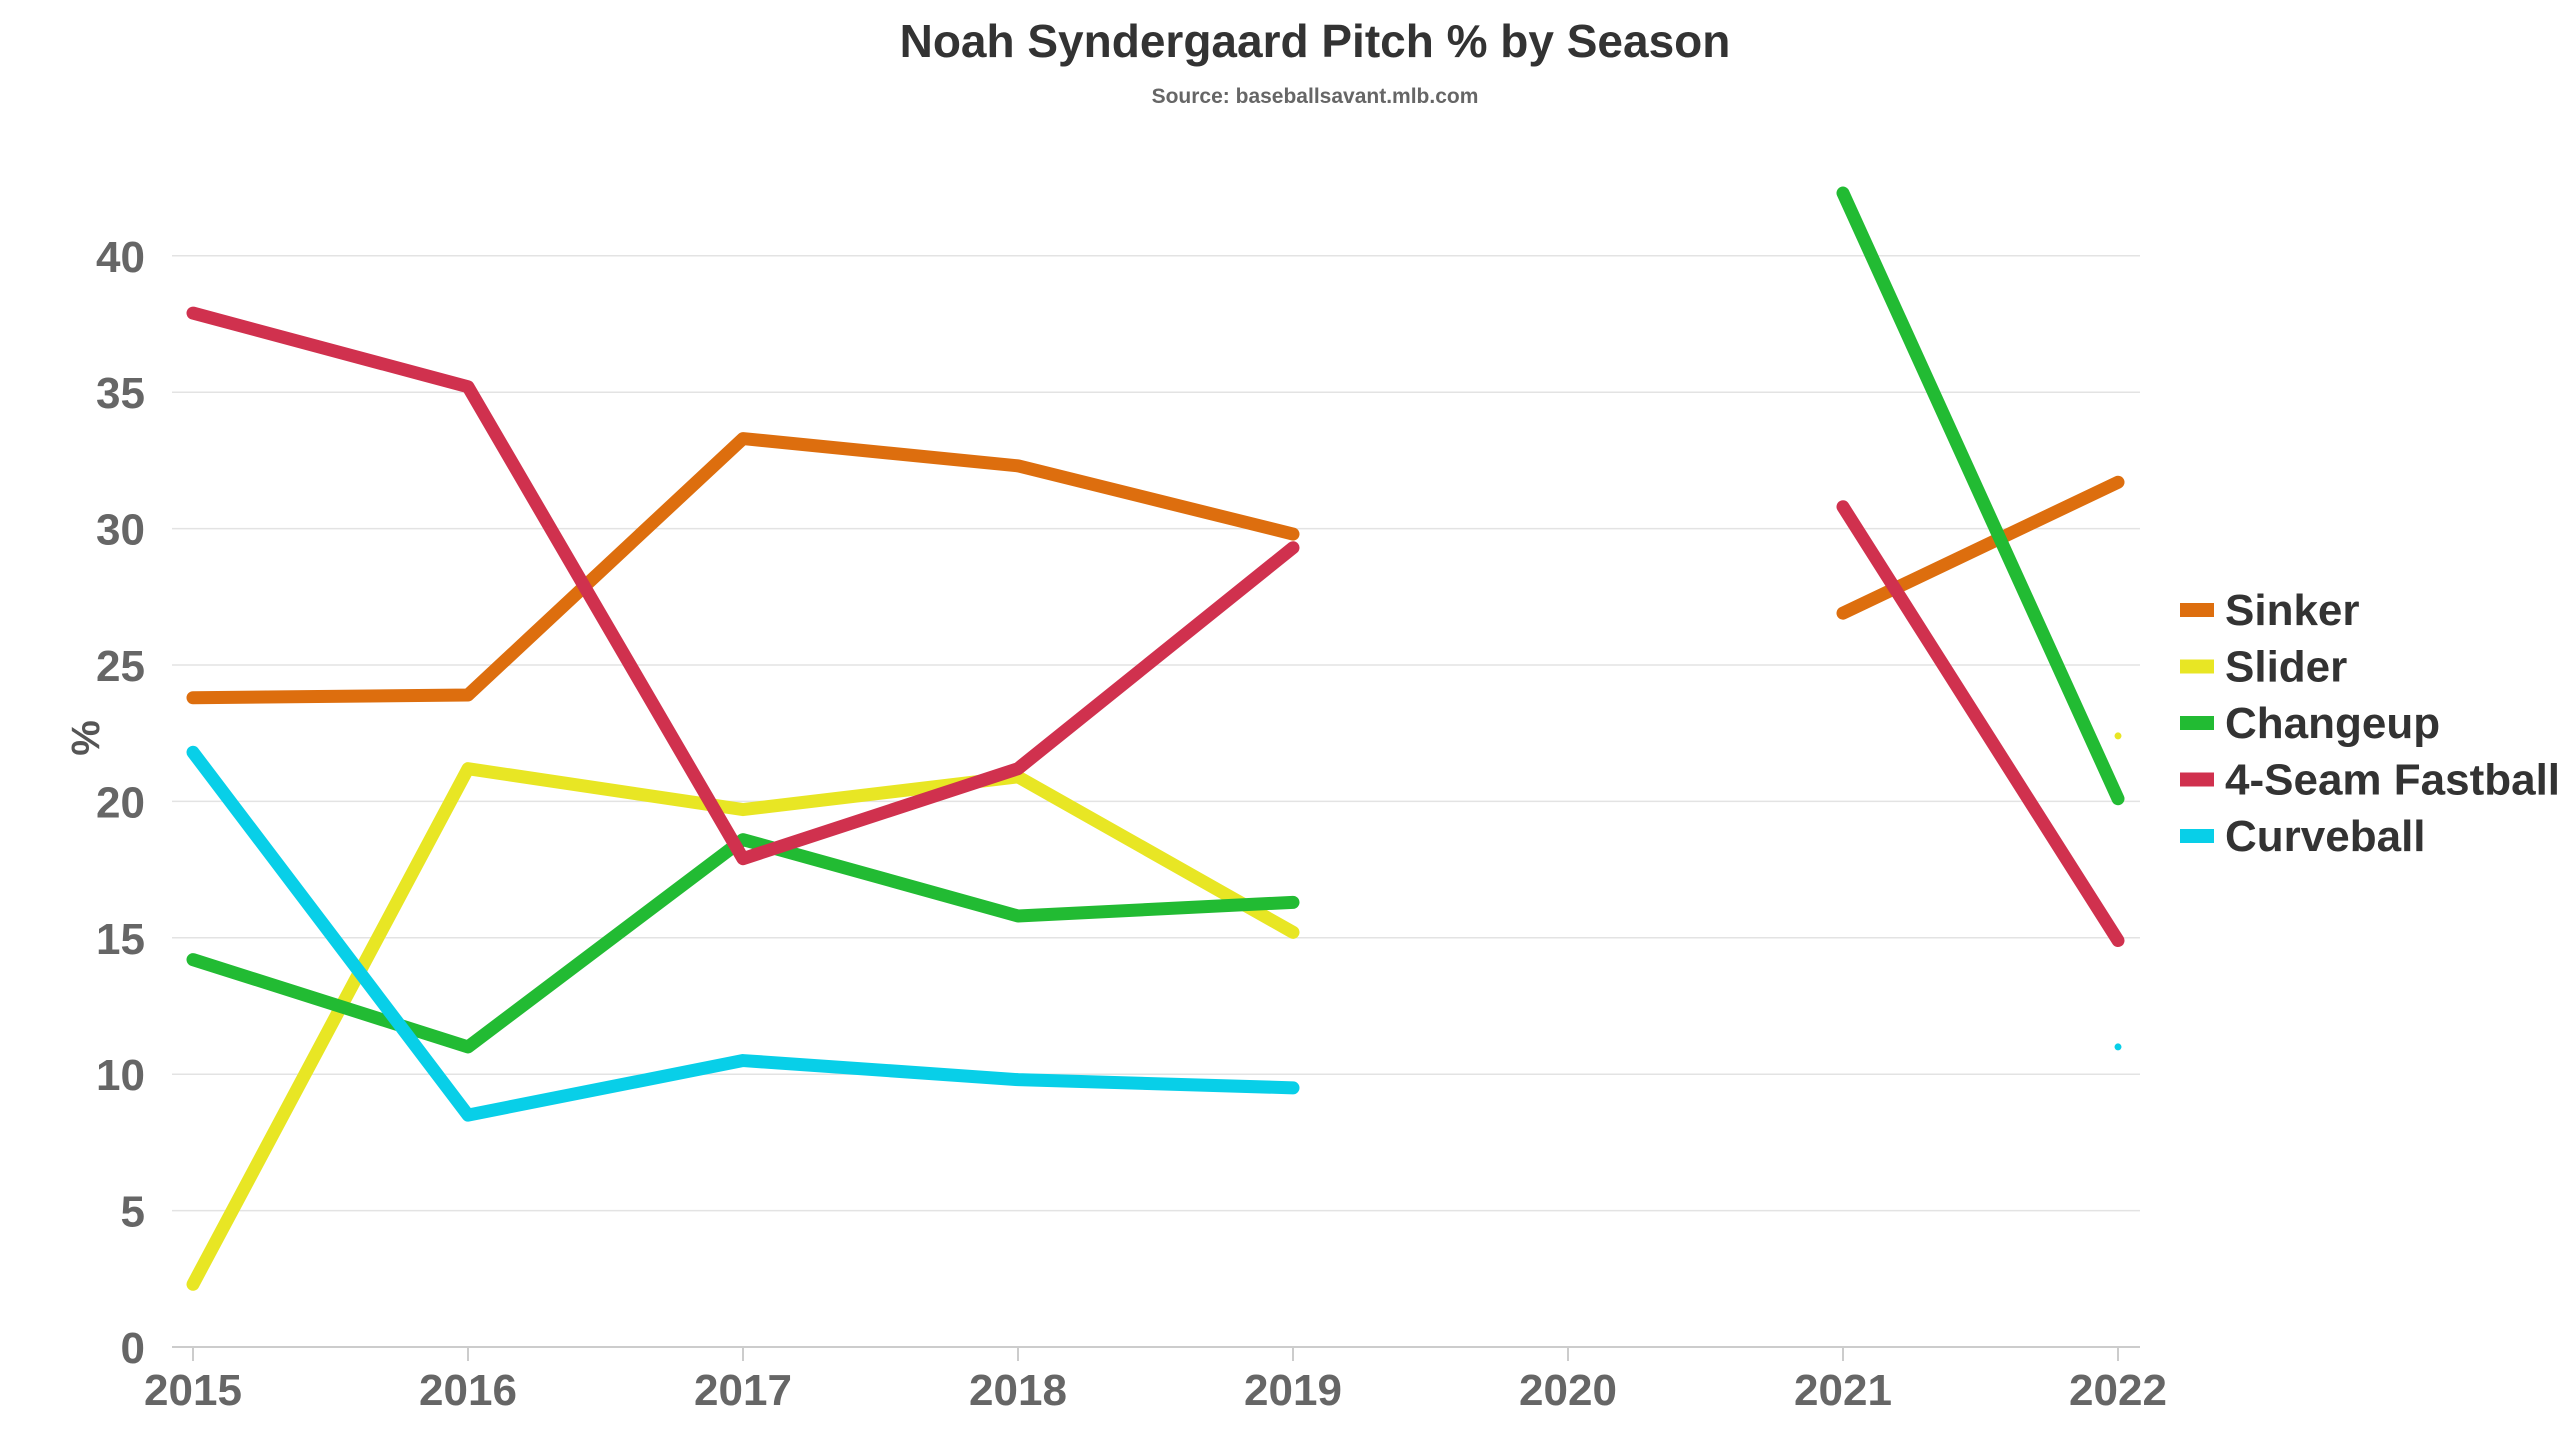 The image size is (2560, 1440). I want to click on series-sinker, so click(1155, 568).